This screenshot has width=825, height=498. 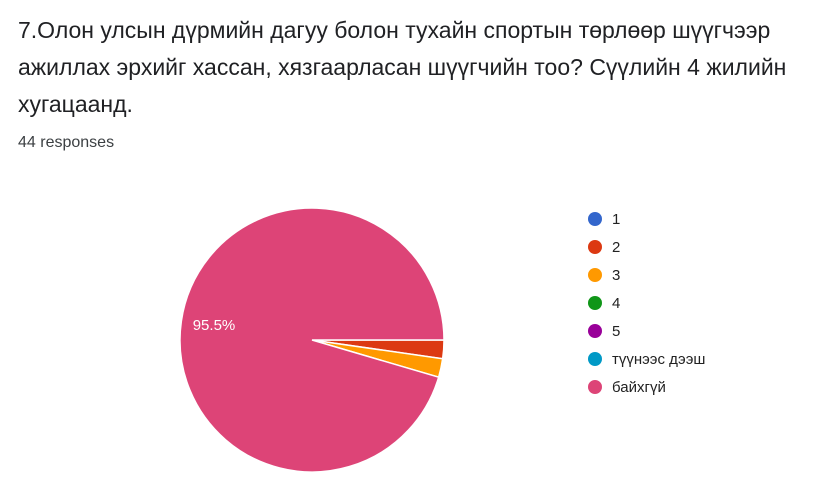 What do you see at coordinates (616, 247) in the screenshot?
I see `legend-label: 2` at bounding box center [616, 247].